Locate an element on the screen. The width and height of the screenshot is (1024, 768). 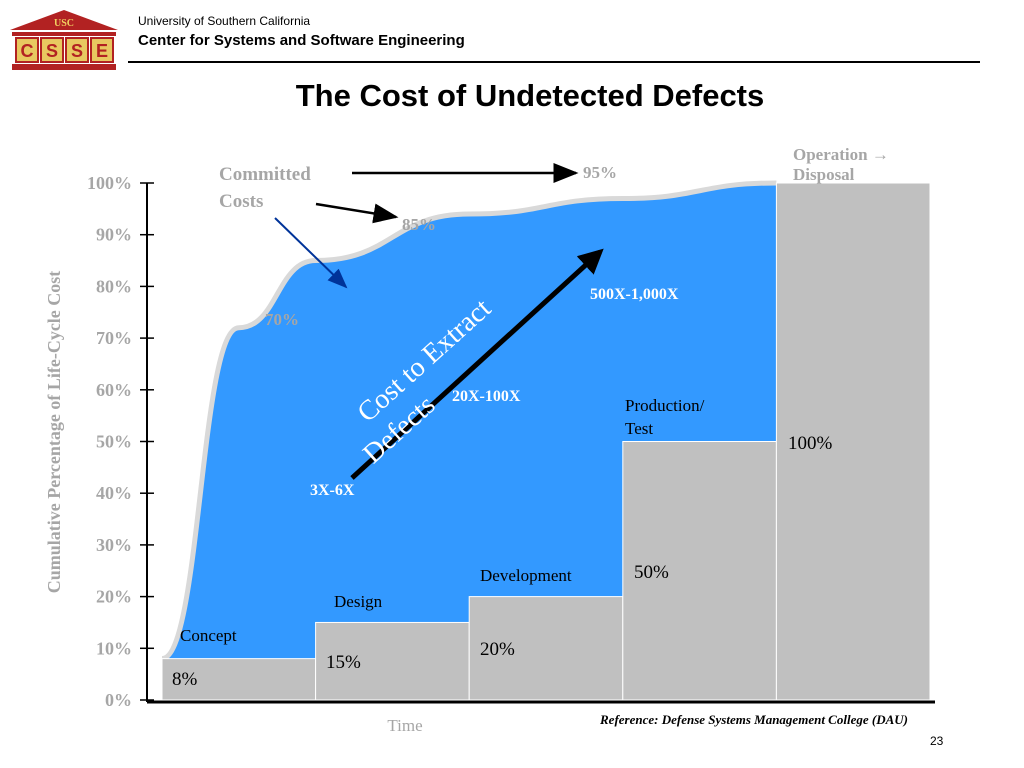
multiplier-label: 20X-100X is located at coordinates (486, 396).